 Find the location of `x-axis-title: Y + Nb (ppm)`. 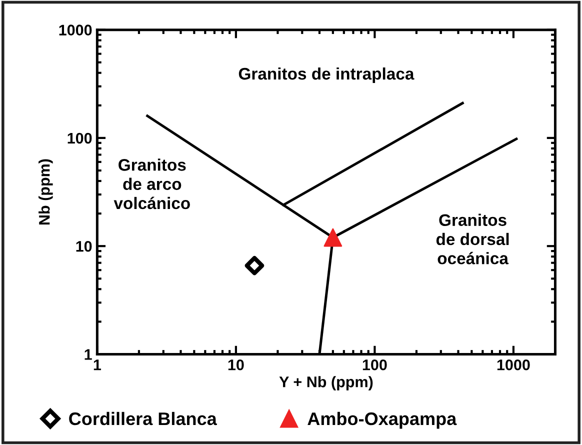

x-axis-title: Y + Nb (ppm) is located at coordinates (326, 383).